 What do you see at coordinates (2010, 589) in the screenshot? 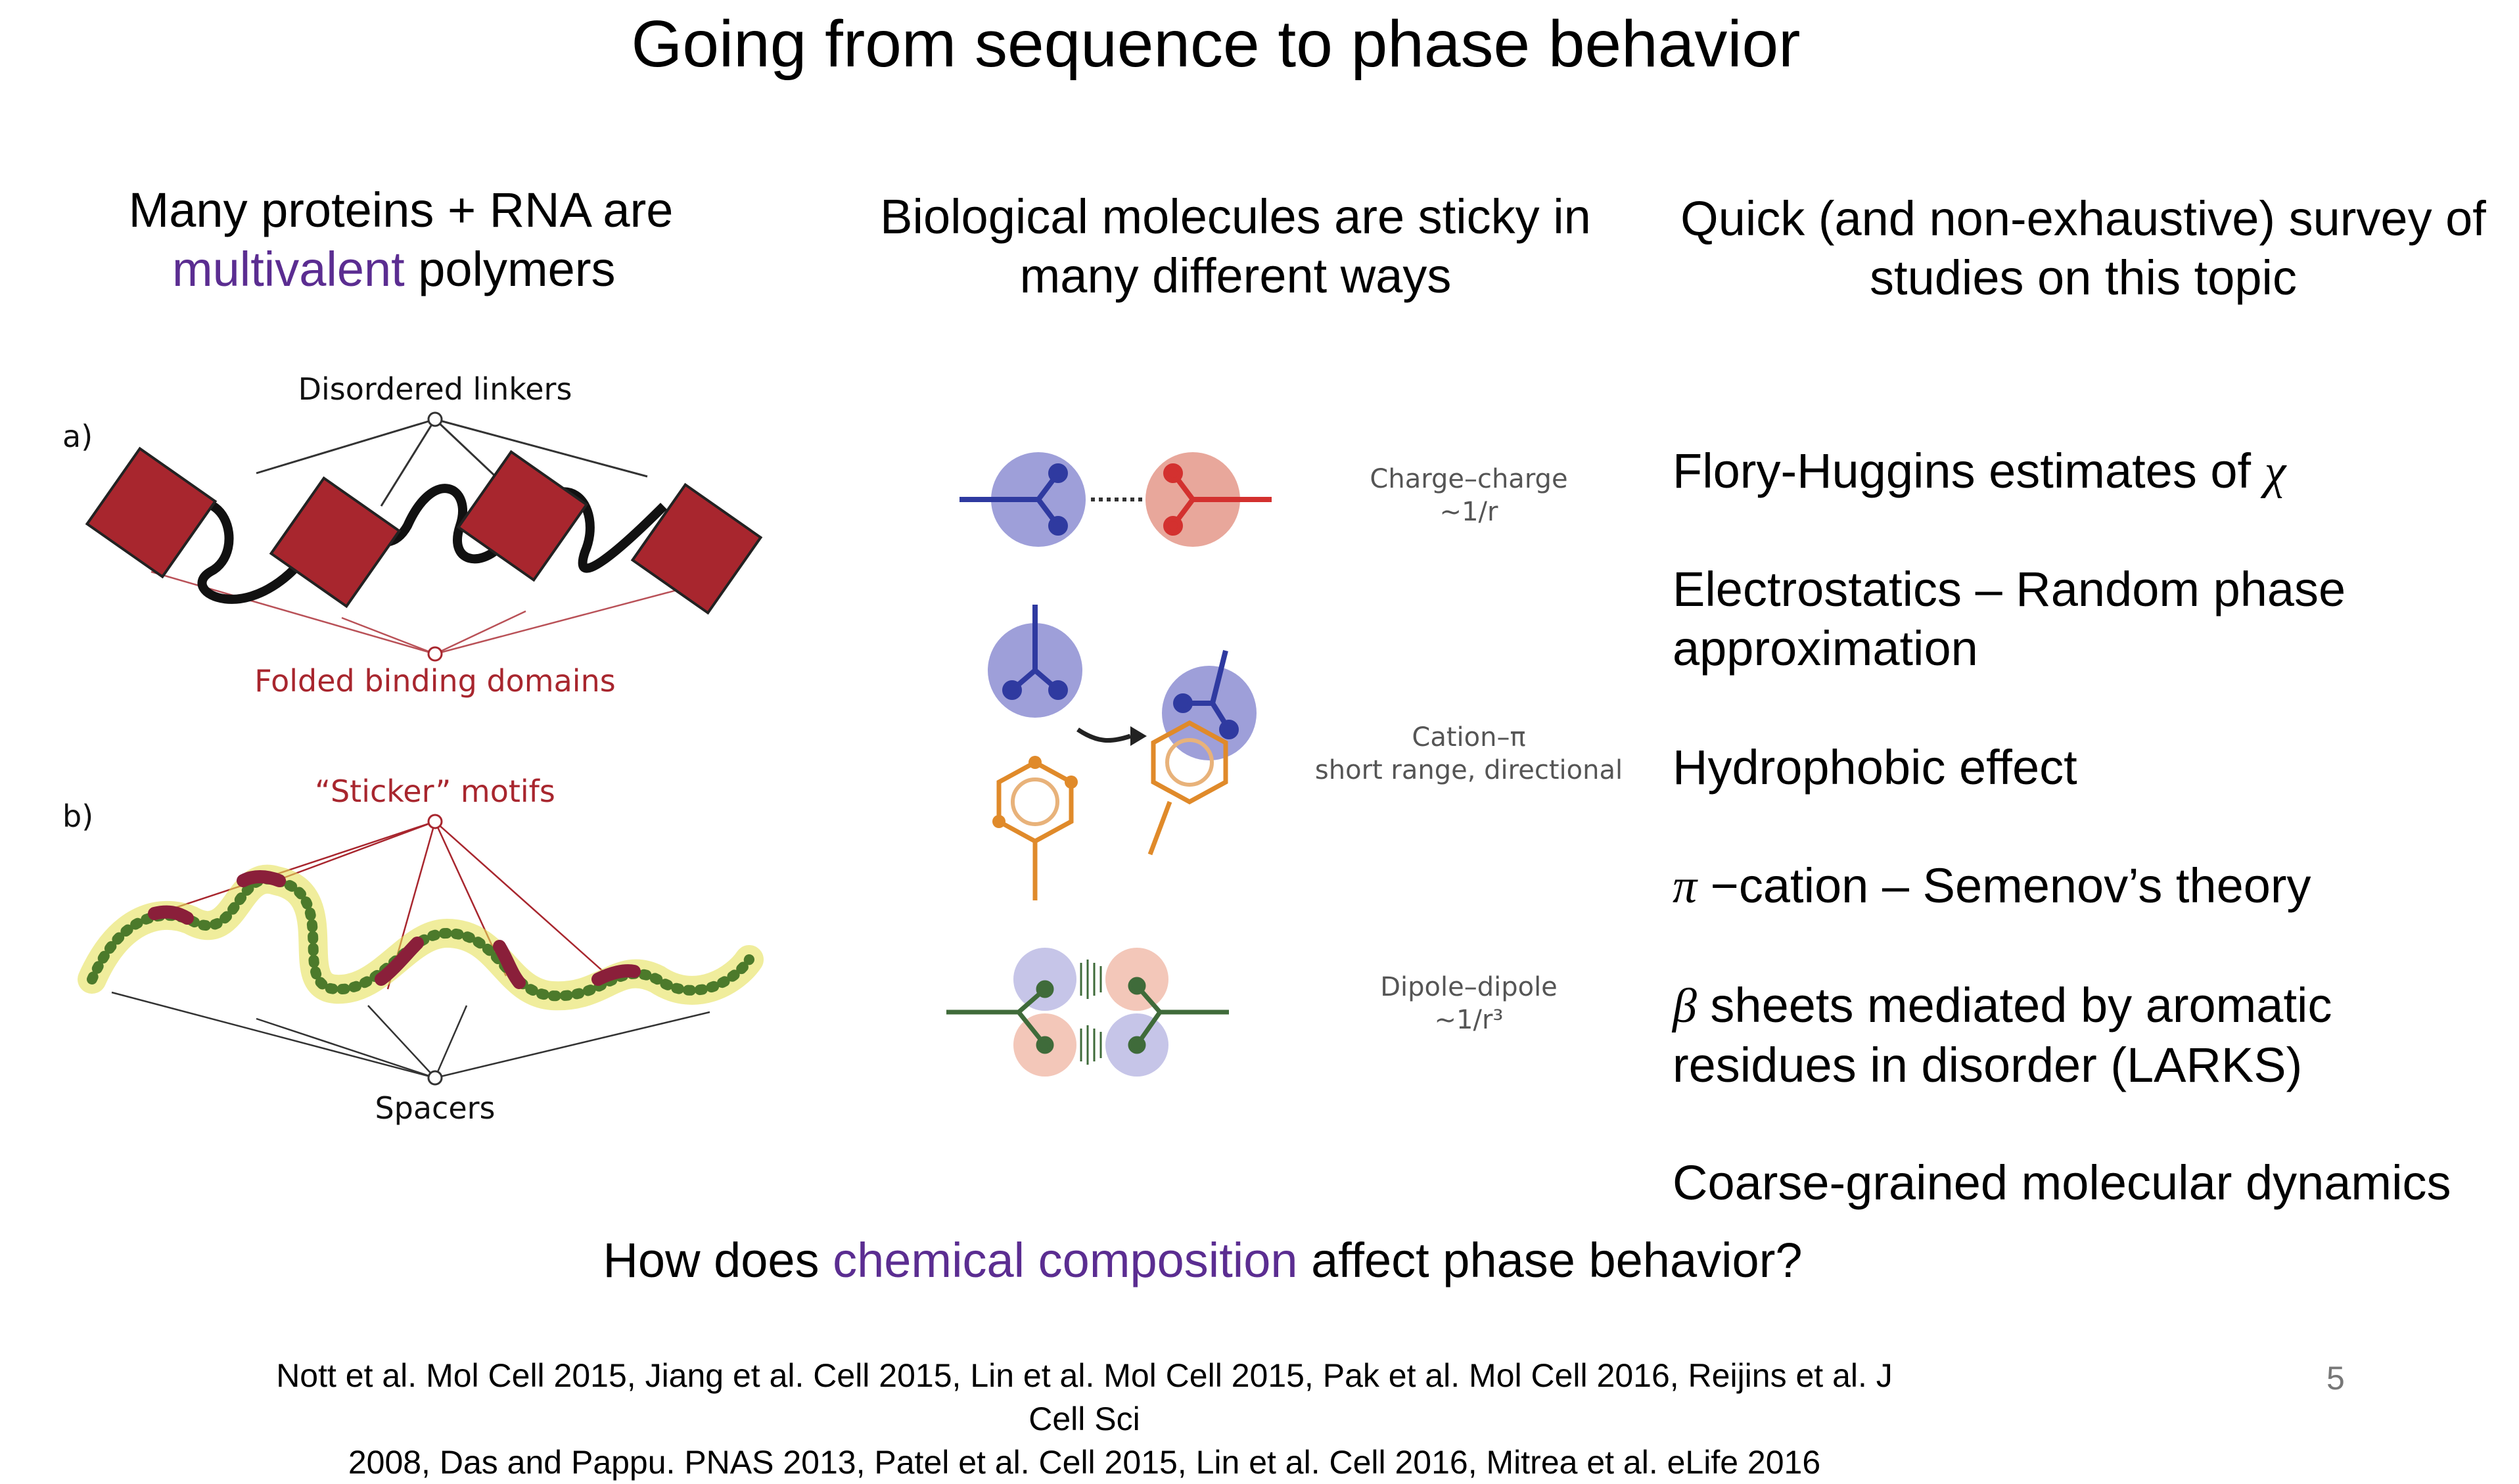
I see `electrostatics-line1: Electrostatics – Random phase` at bounding box center [2010, 589].